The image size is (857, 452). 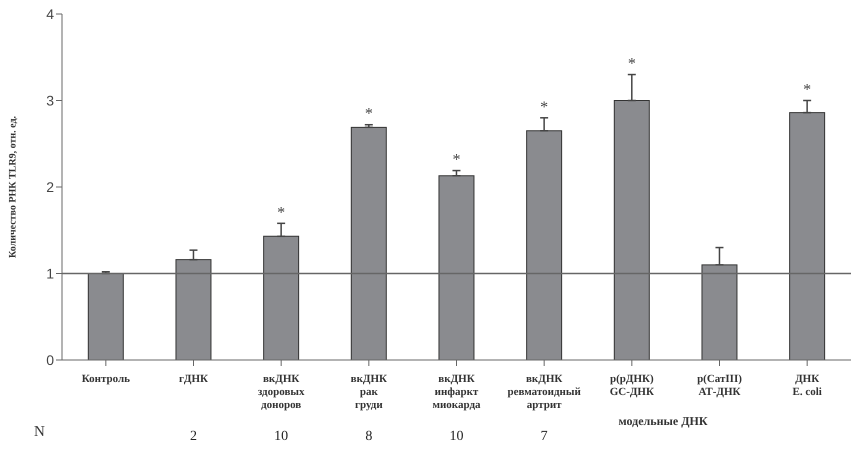 I want to click on y-tick-label: 0, so click(x=50, y=360).